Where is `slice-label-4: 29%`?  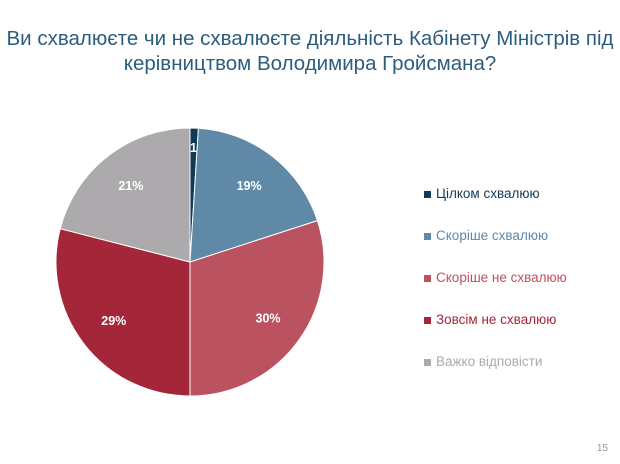
slice-label-4: 29% is located at coordinates (113, 321).